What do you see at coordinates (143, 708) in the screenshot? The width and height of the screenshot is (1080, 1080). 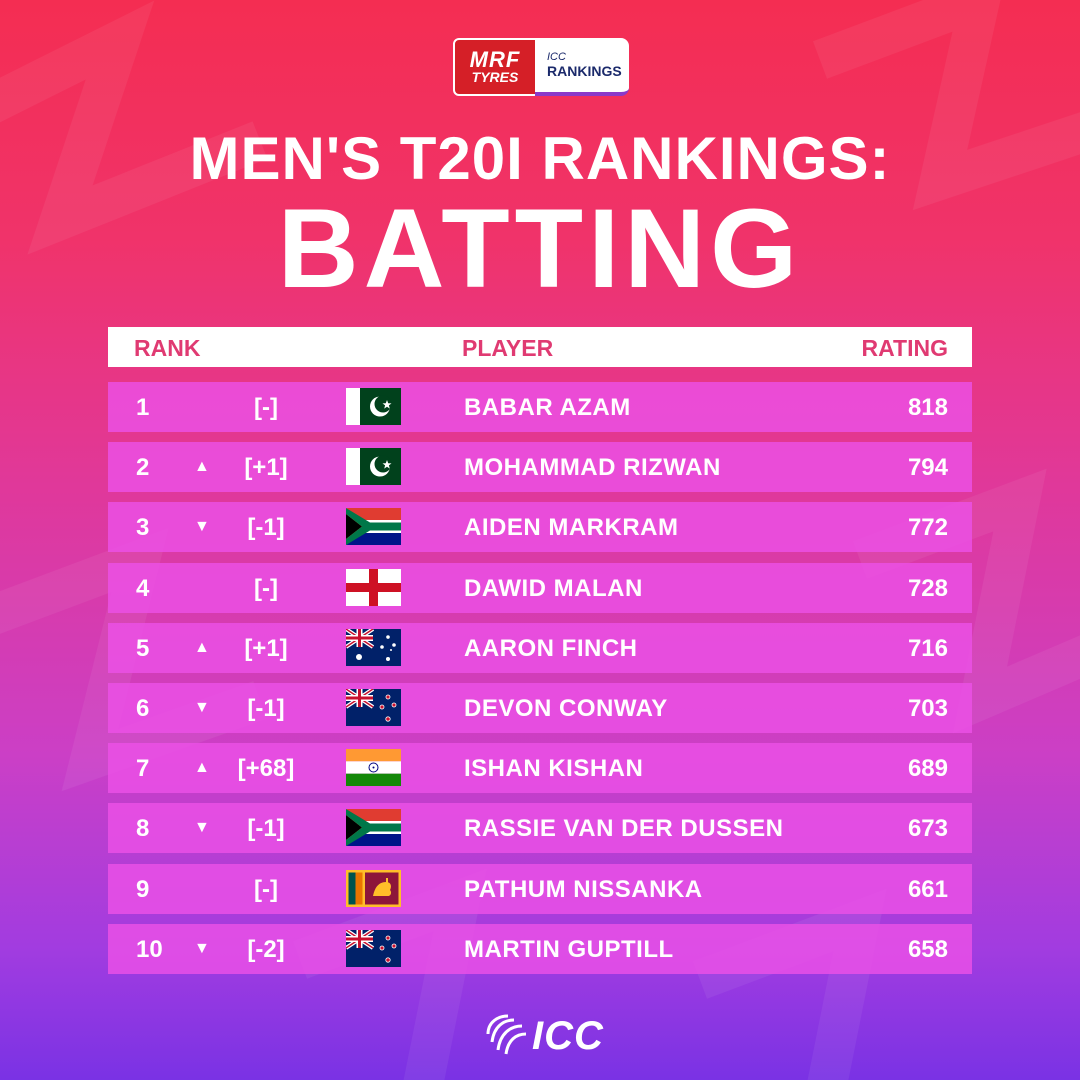 I see `rank-value: 6` at bounding box center [143, 708].